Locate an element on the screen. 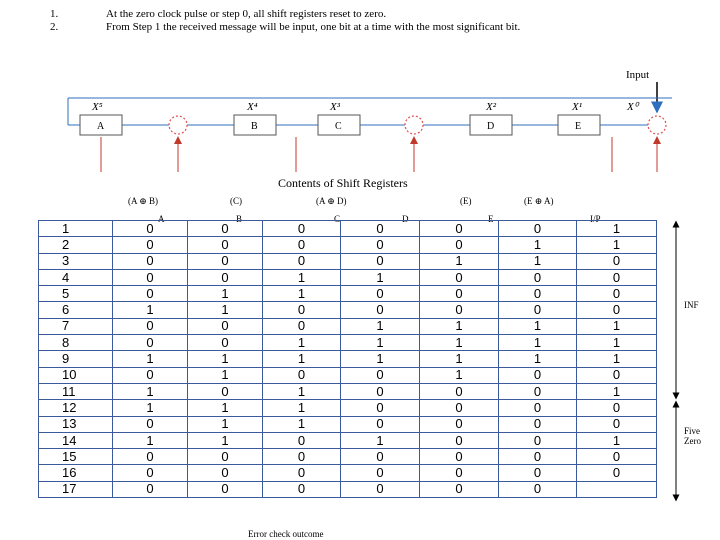  step-number-cell: 7 is located at coordinates (75, 326).